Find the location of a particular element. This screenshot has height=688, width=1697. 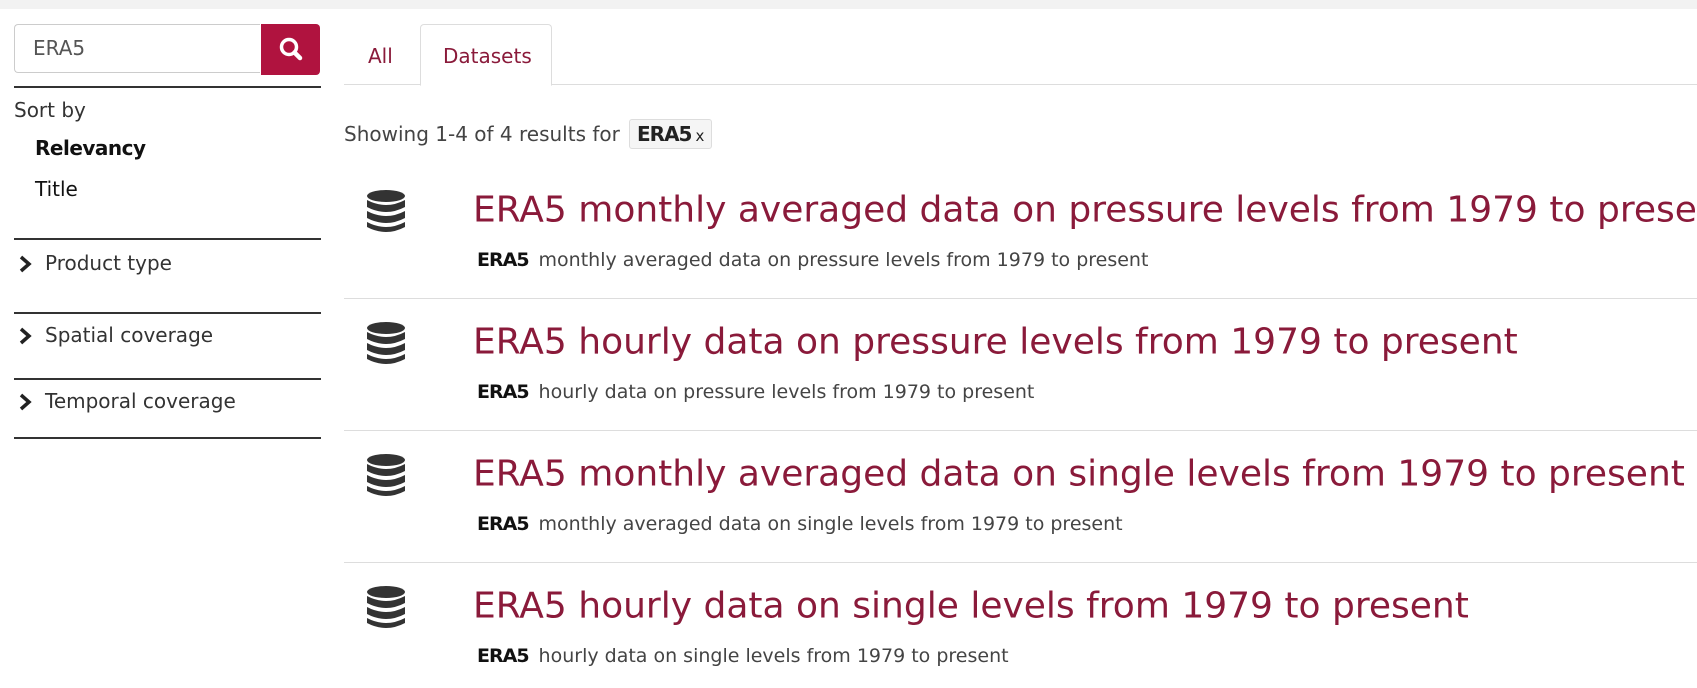

tab-active is located at coordinates (486, 55).